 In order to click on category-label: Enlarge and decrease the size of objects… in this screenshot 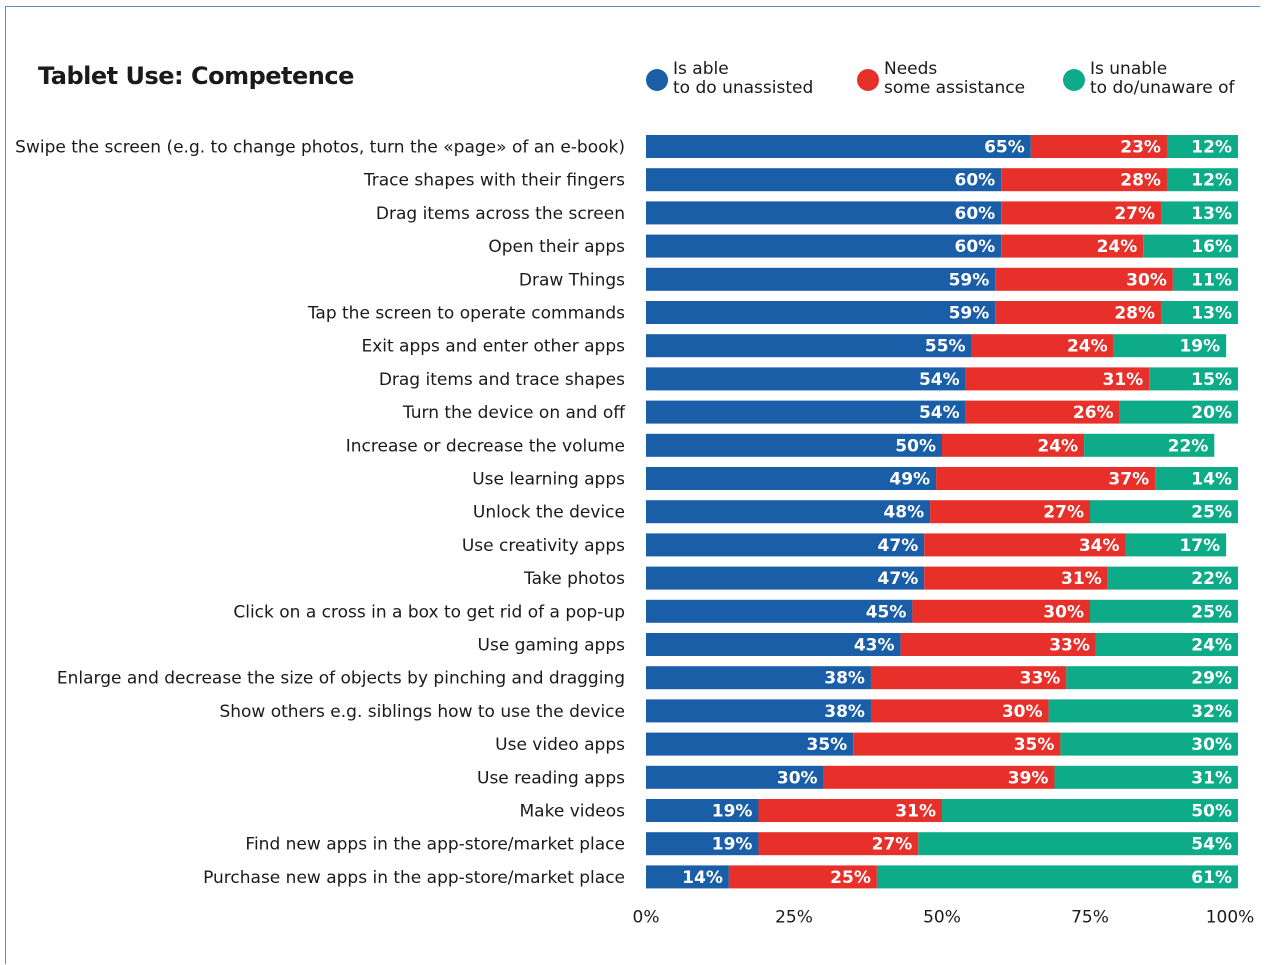, I will do `click(341, 679)`.